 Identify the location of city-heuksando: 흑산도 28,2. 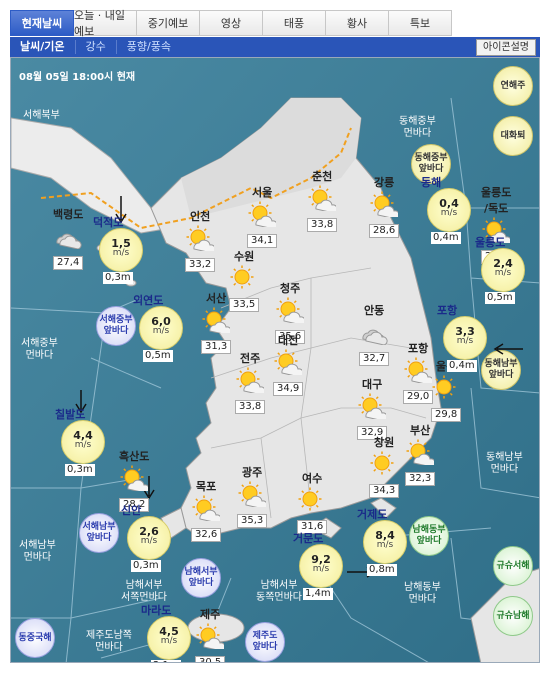
(134, 480).